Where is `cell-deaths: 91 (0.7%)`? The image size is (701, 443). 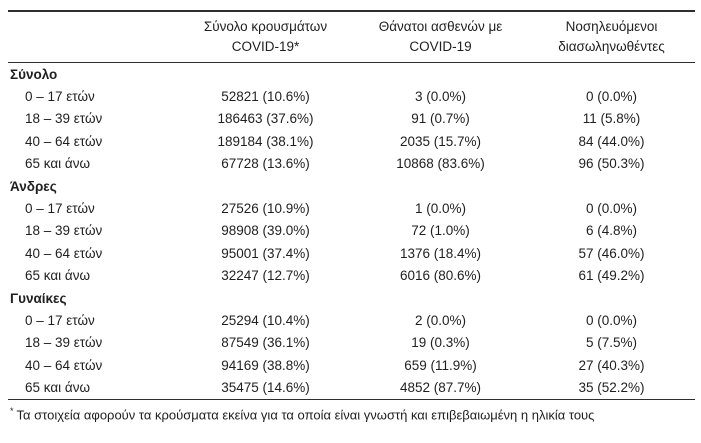 cell-deaths: 91 (0.7%) is located at coordinates (440, 119).